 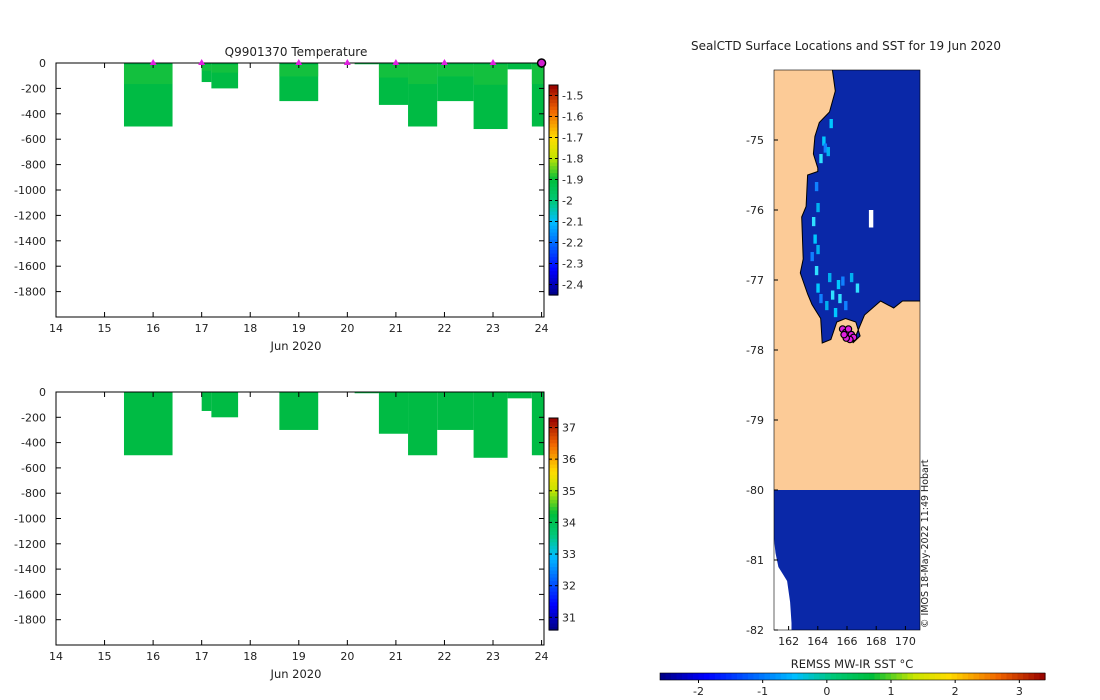 What do you see at coordinates (33, 443) in the screenshot?
I see `y-tick-label: -400` at bounding box center [33, 443].